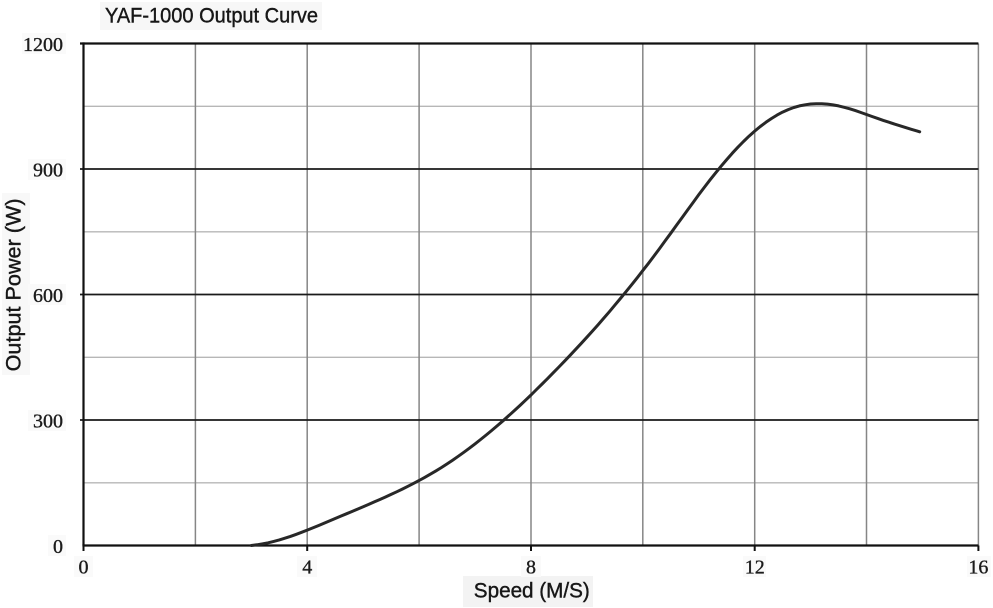  I want to click on svg-text: 300, so click(48, 422).